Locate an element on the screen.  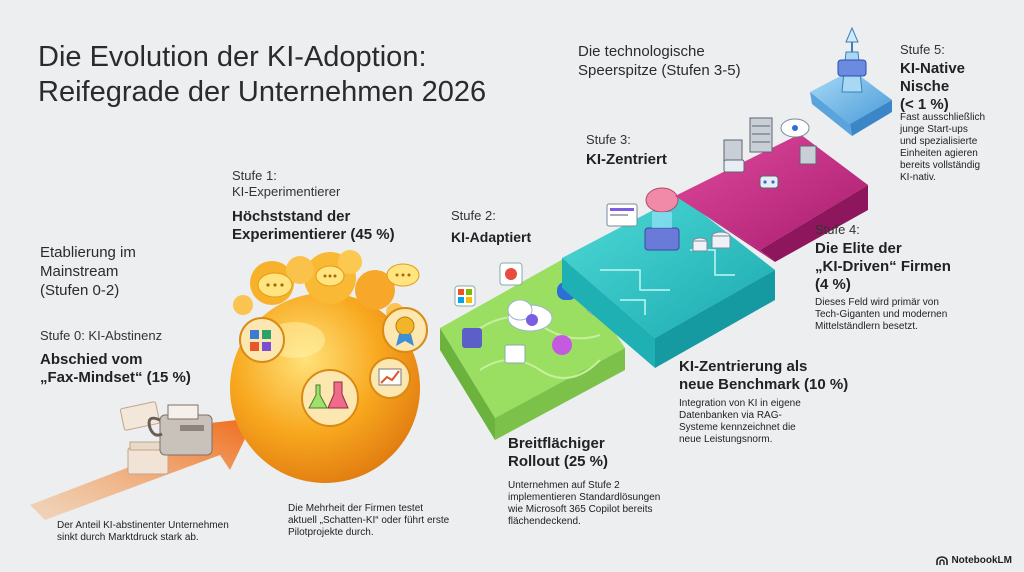
speech-bubble-icon is located at coordinates (338, 280).